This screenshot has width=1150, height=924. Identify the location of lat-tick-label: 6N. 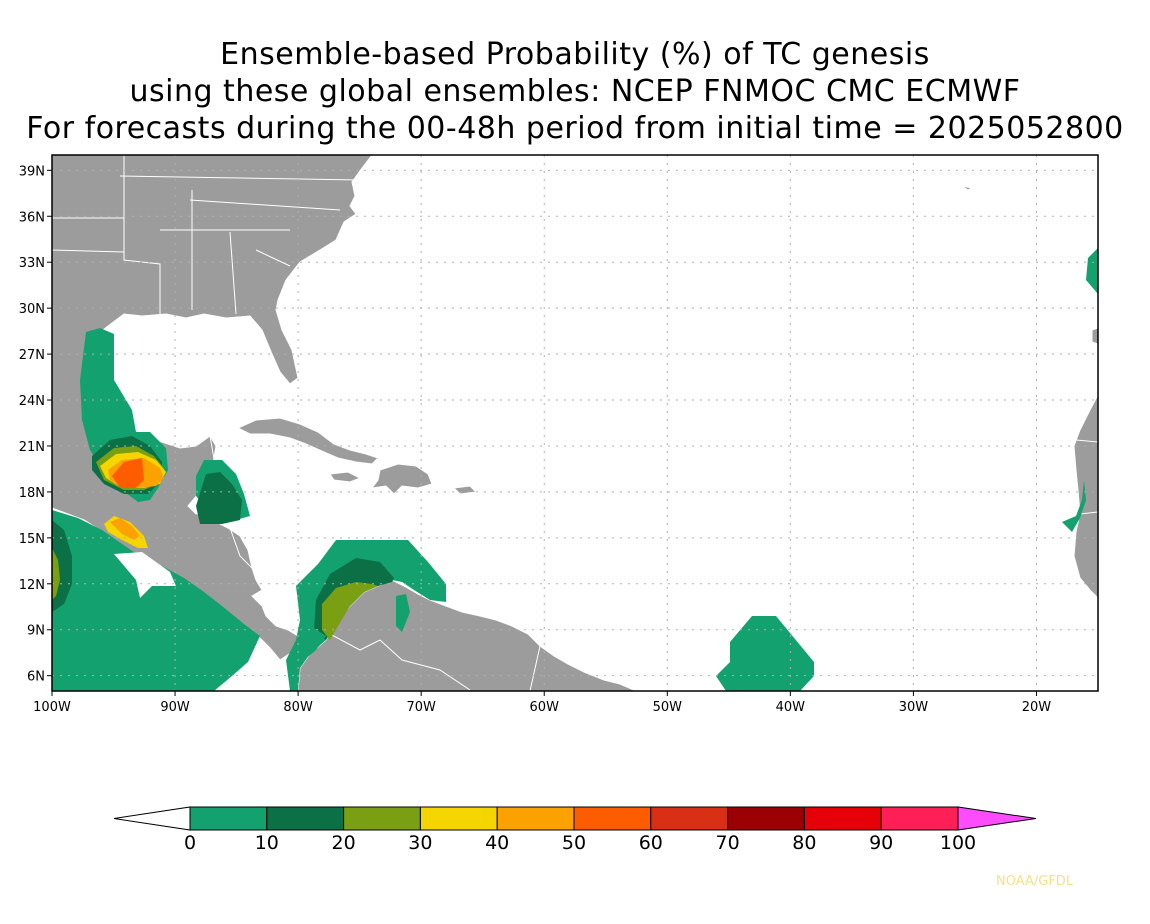
(36, 677).